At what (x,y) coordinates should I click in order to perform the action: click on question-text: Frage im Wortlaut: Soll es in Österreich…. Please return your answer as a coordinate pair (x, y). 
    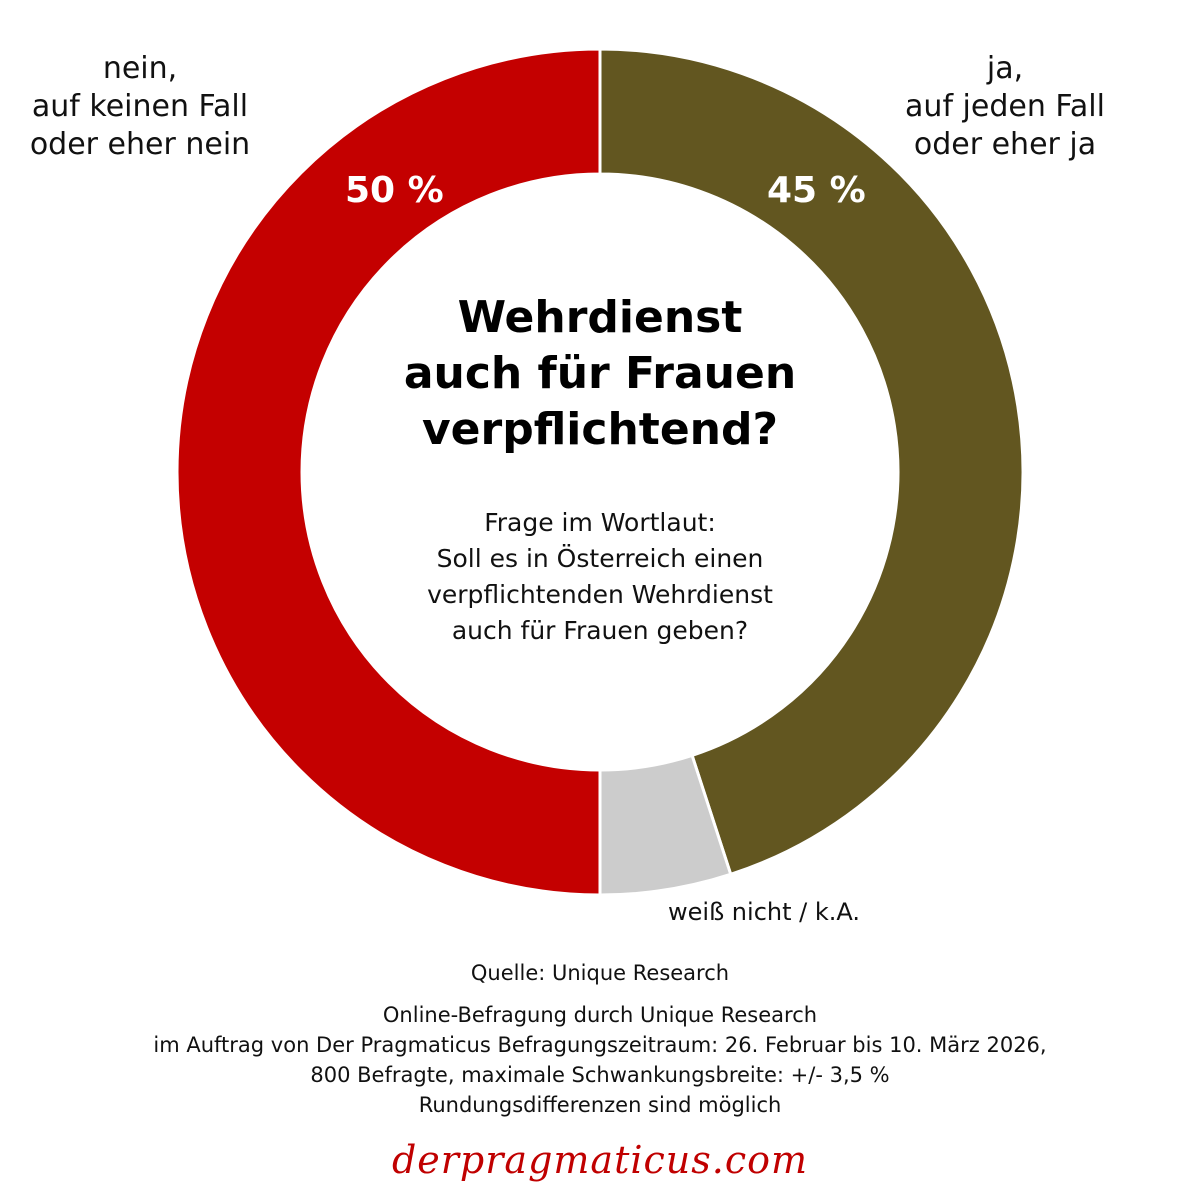
    Looking at the image, I should click on (600, 577).